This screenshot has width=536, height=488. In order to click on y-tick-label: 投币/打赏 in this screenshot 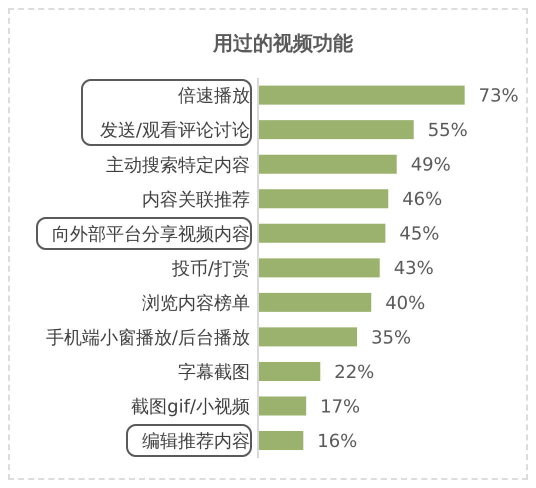, I will do `click(210, 269)`.